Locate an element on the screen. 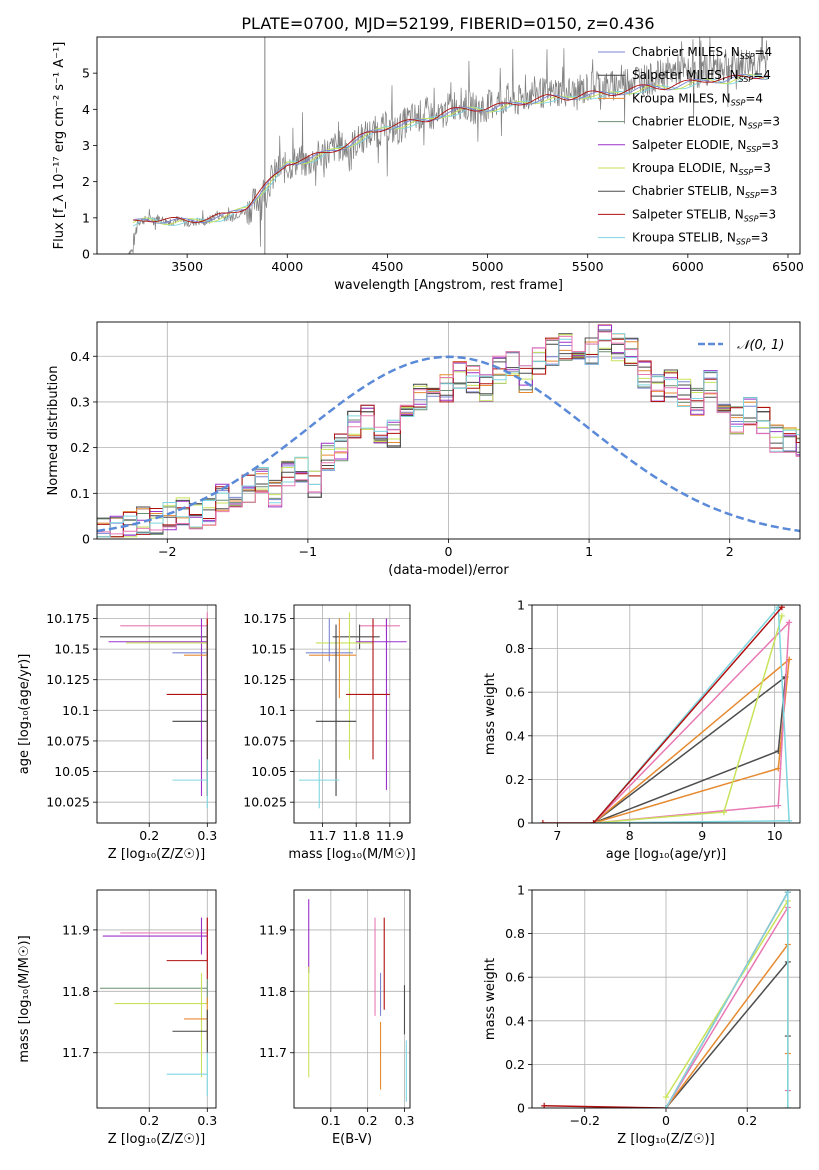 The height and width of the screenshot is (1170, 819). age-vs-mass-xtick-label: 11.9 is located at coordinates (390, 835).